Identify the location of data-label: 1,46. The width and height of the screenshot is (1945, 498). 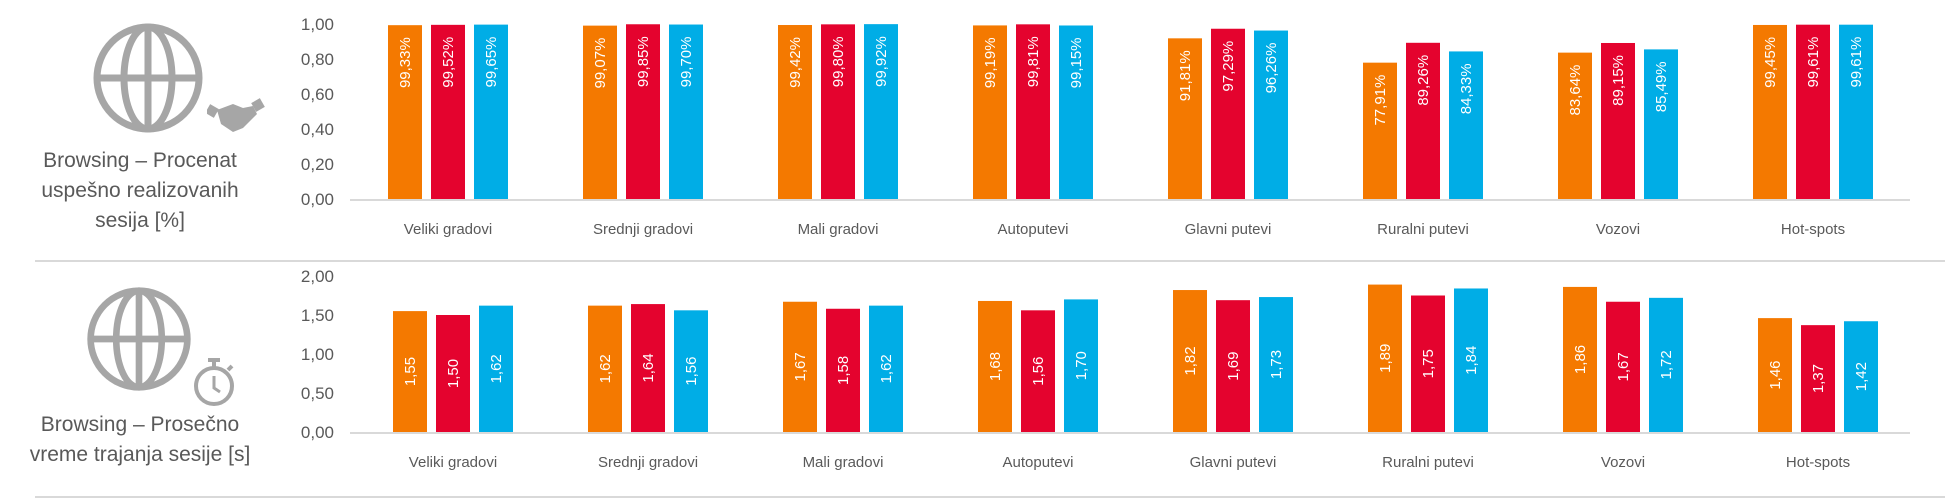
(1775, 374).